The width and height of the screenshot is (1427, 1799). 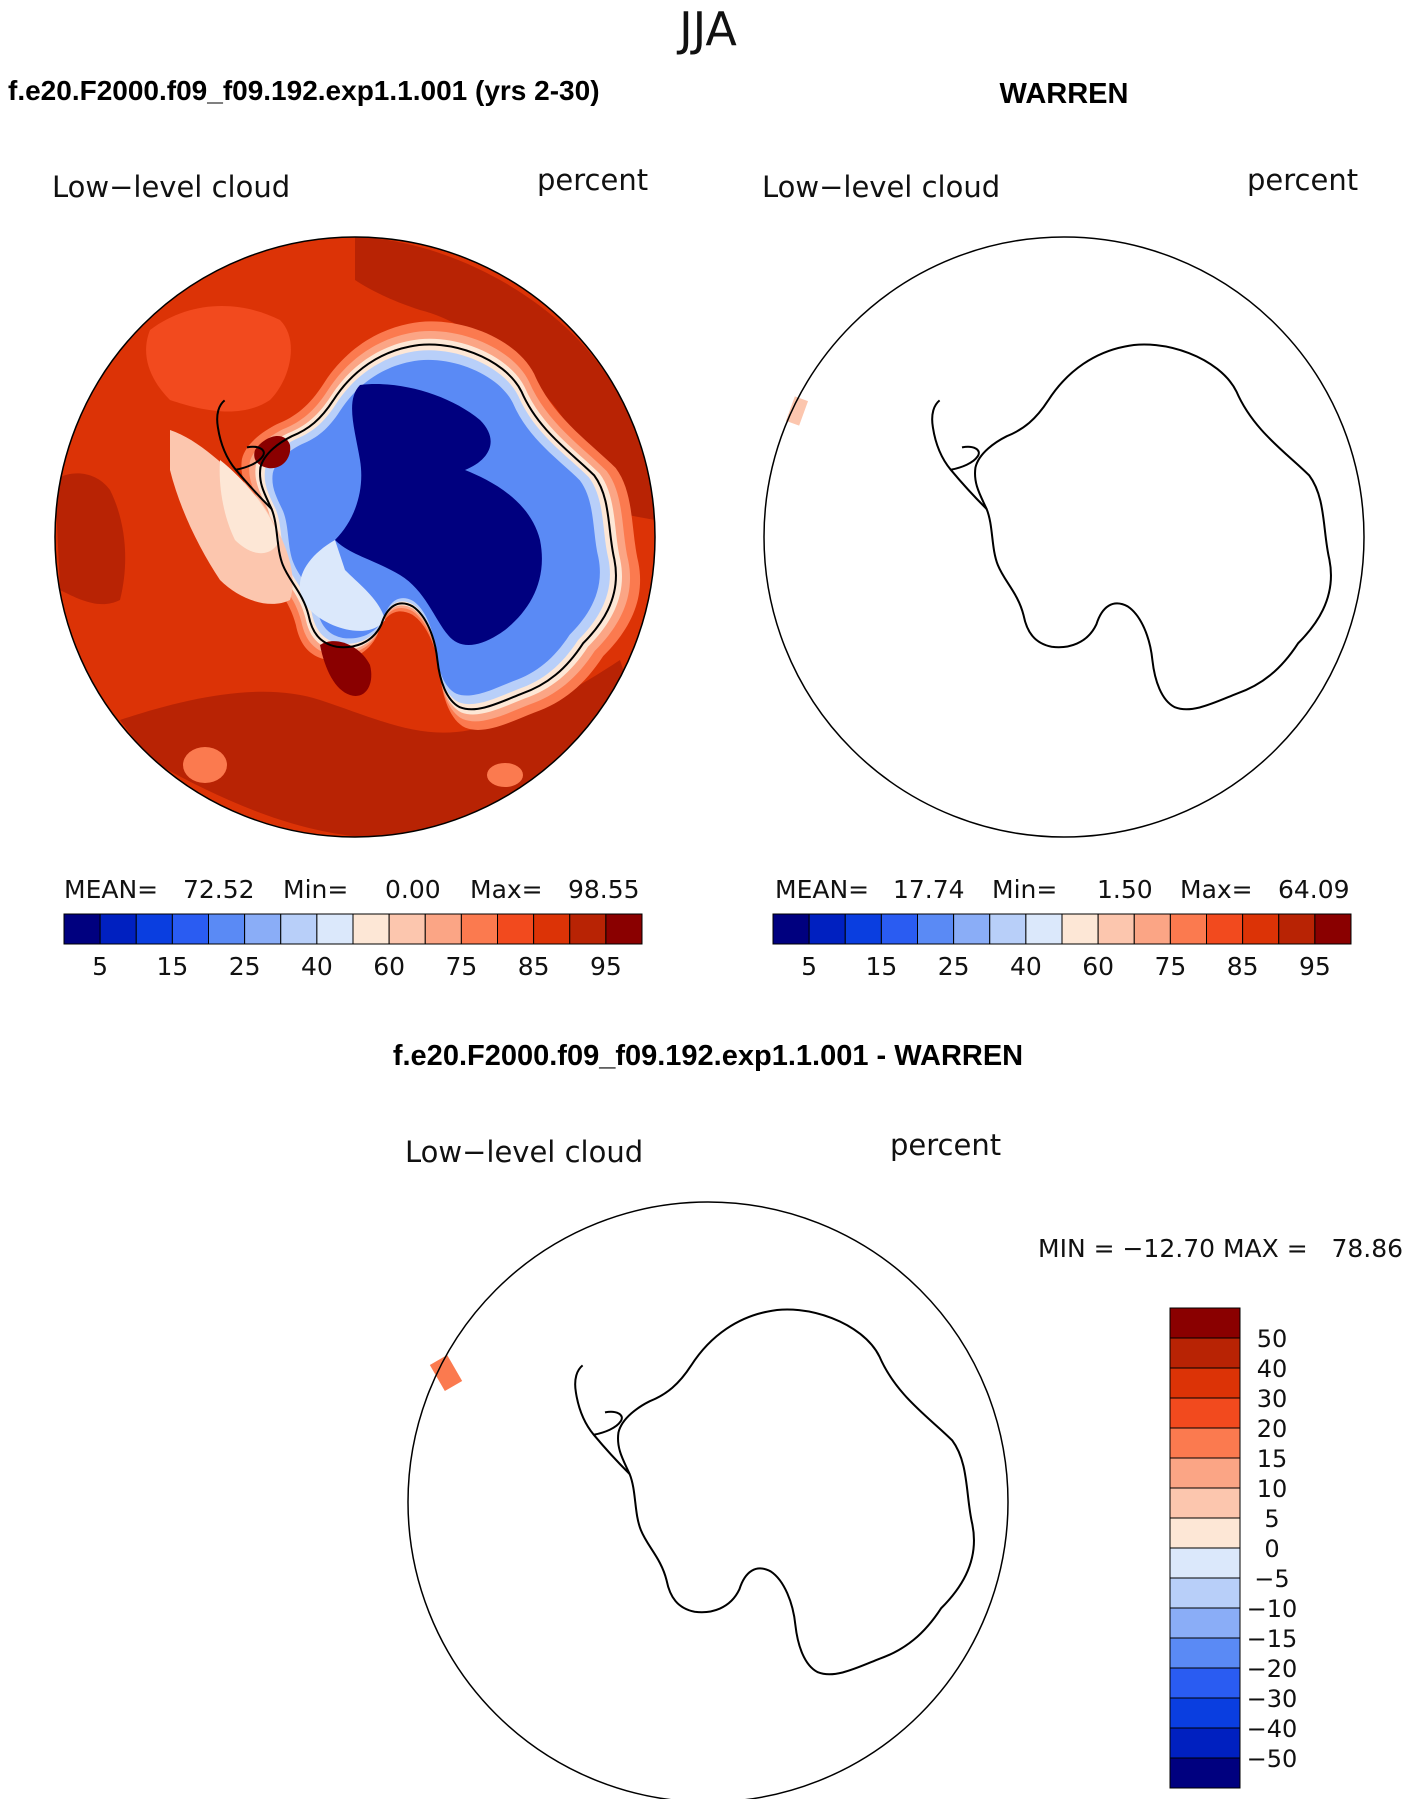 I want to click on lower-cloud-patch-nw, so click(x=218, y=359).